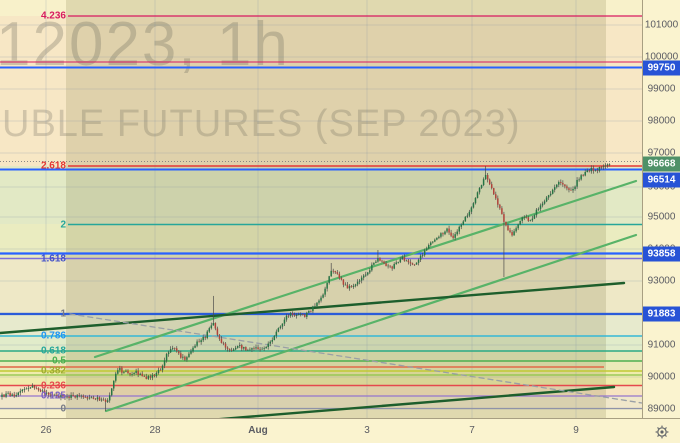  What do you see at coordinates (661, 345) in the screenshot?
I see `price-tick-91000: 91000` at bounding box center [661, 345].